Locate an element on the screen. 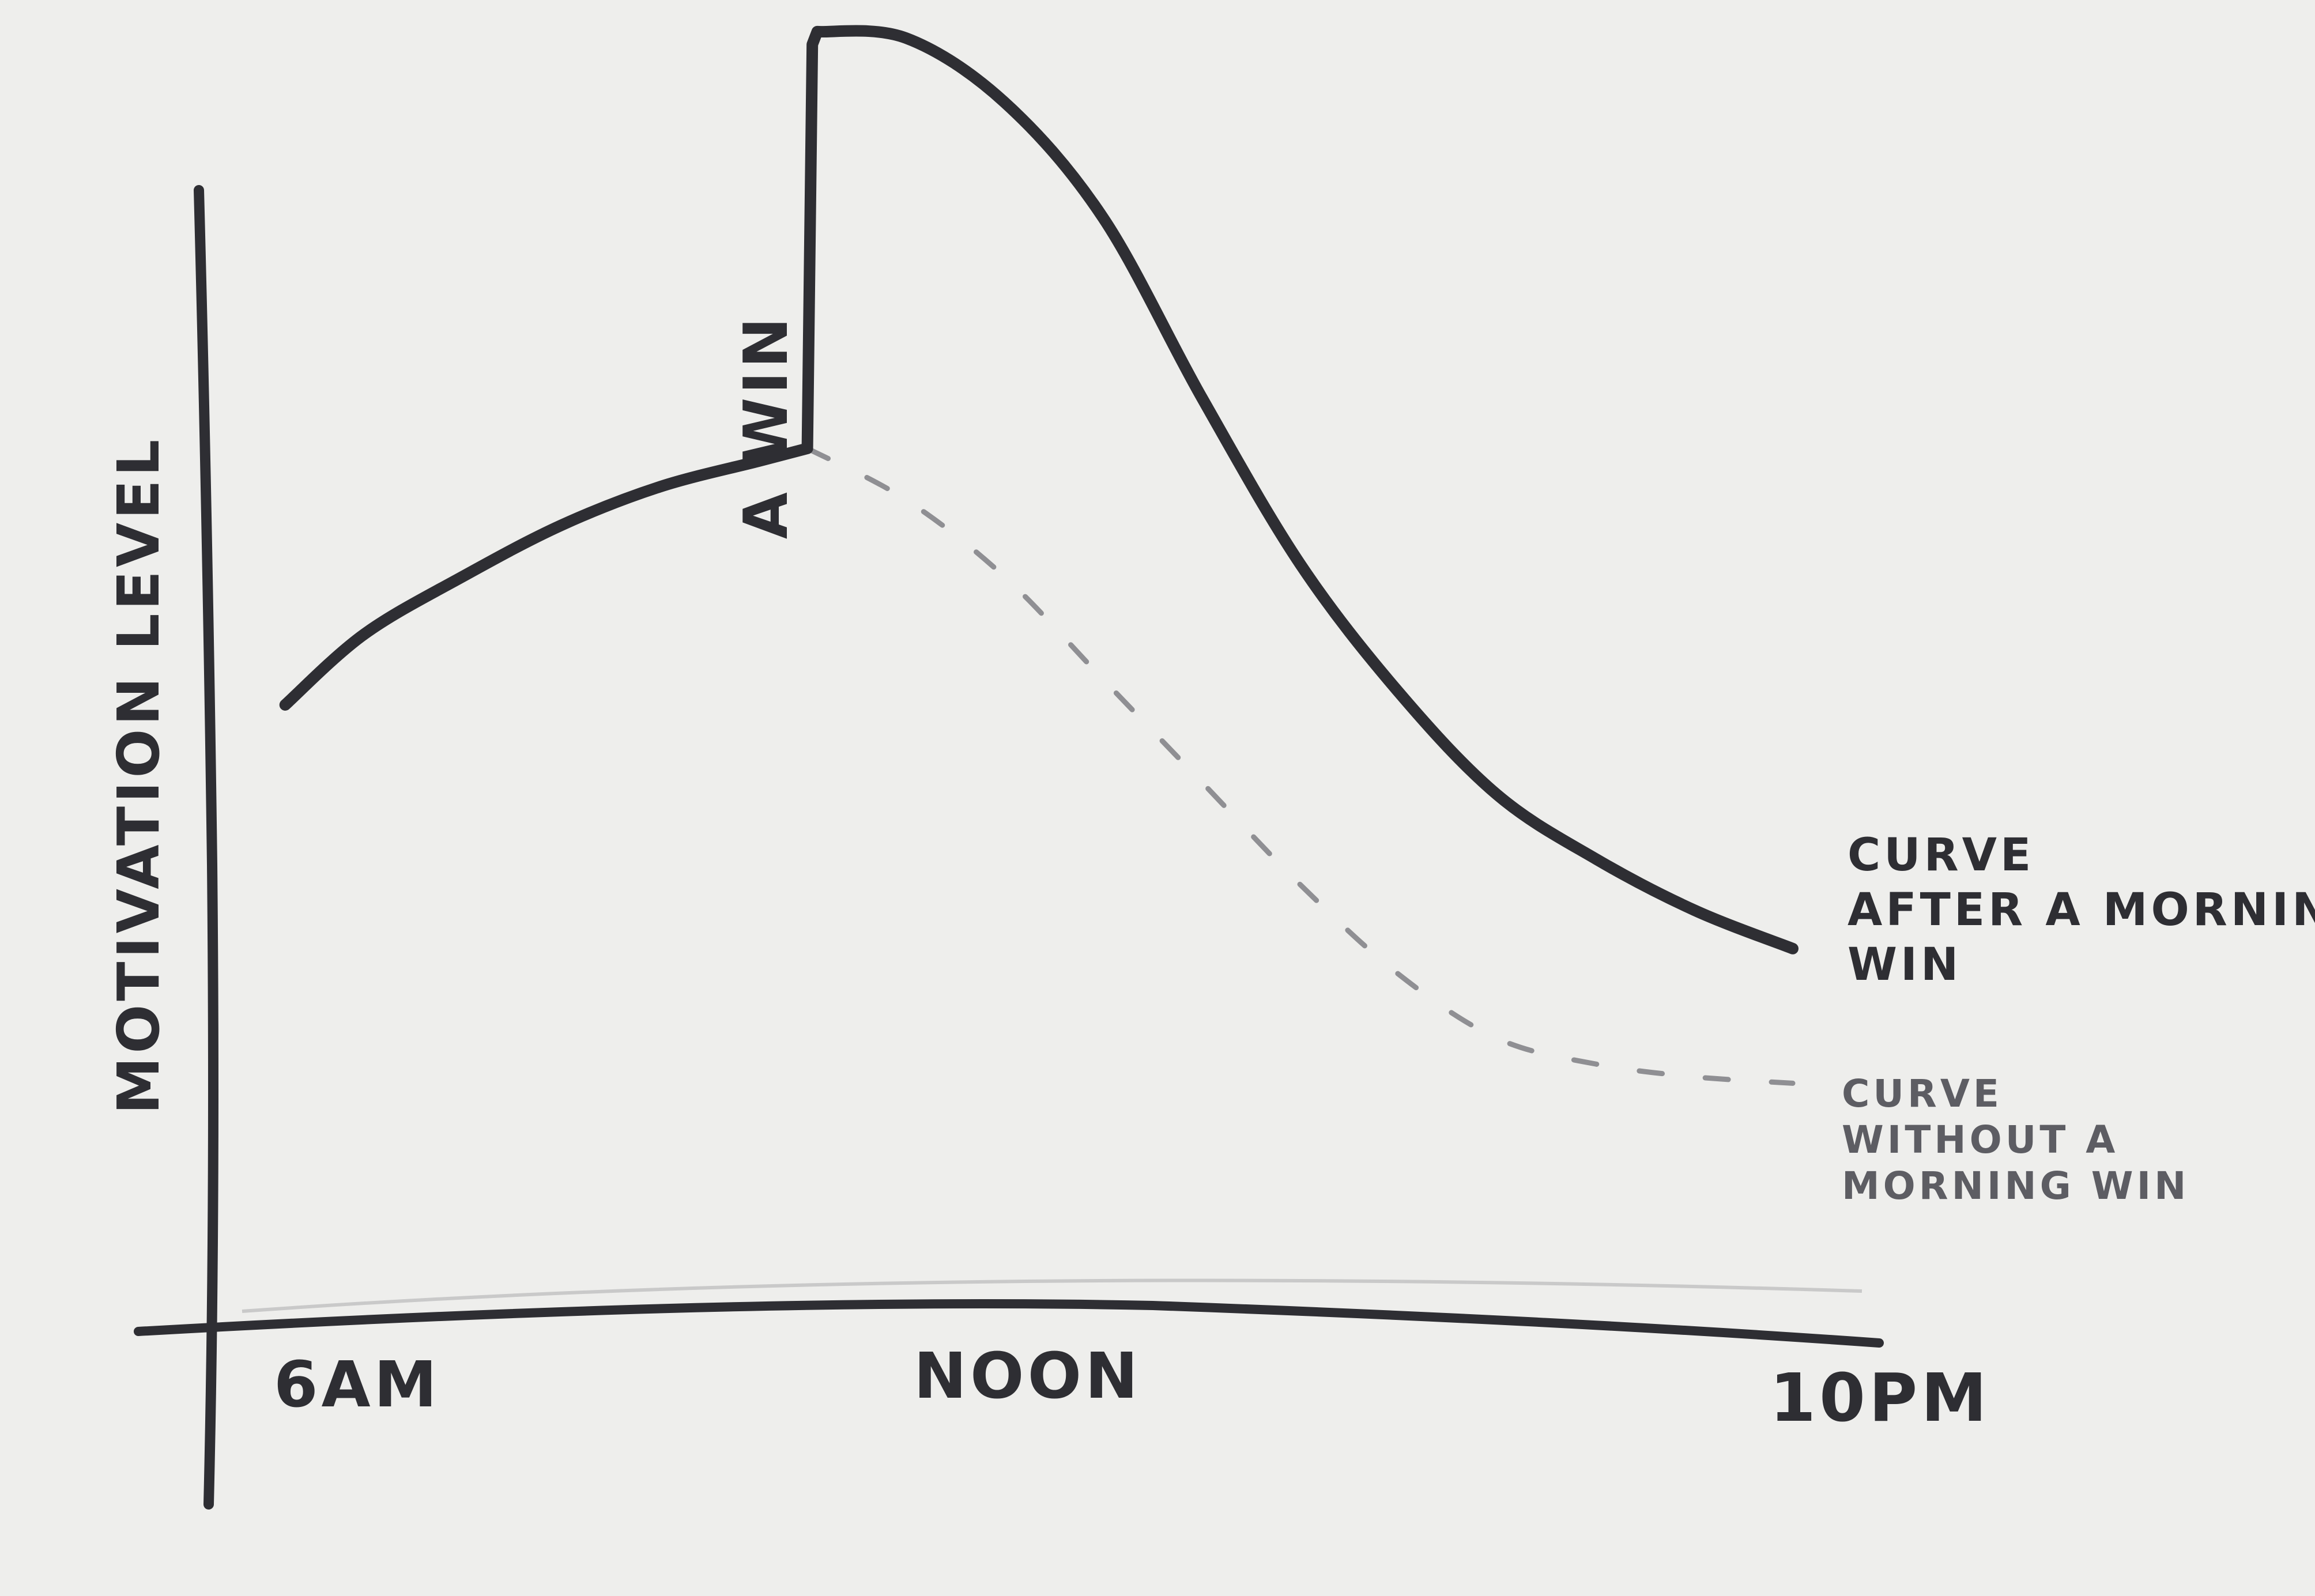 Image resolution: width=2315 pixels, height=1596 pixels. x-tick-label-10pm: 10PM is located at coordinates (1880, 1398).